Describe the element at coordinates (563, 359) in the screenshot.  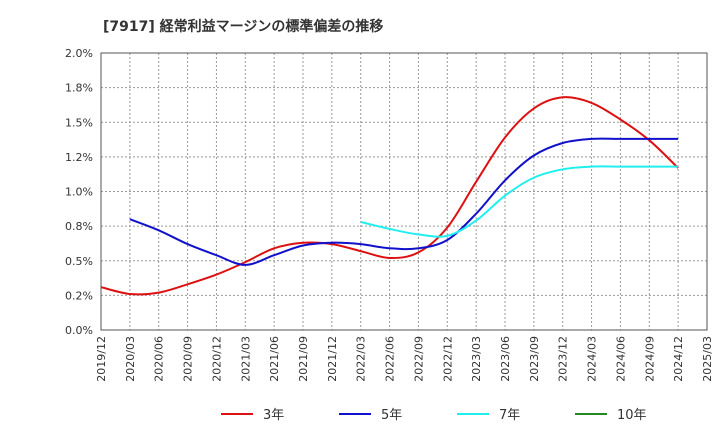
I see `x-tick-label: 2023/12` at that location.